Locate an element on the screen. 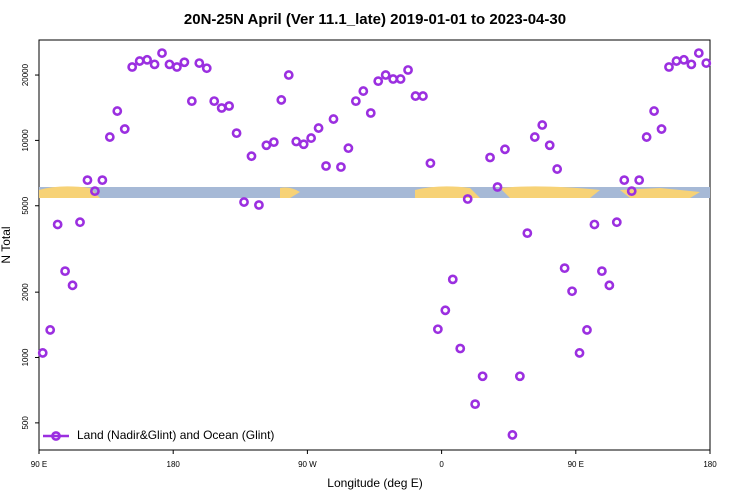 The width and height of the screenshot is (750, 500). y-tick-label: 2000 is located at coordinates (25, 292).